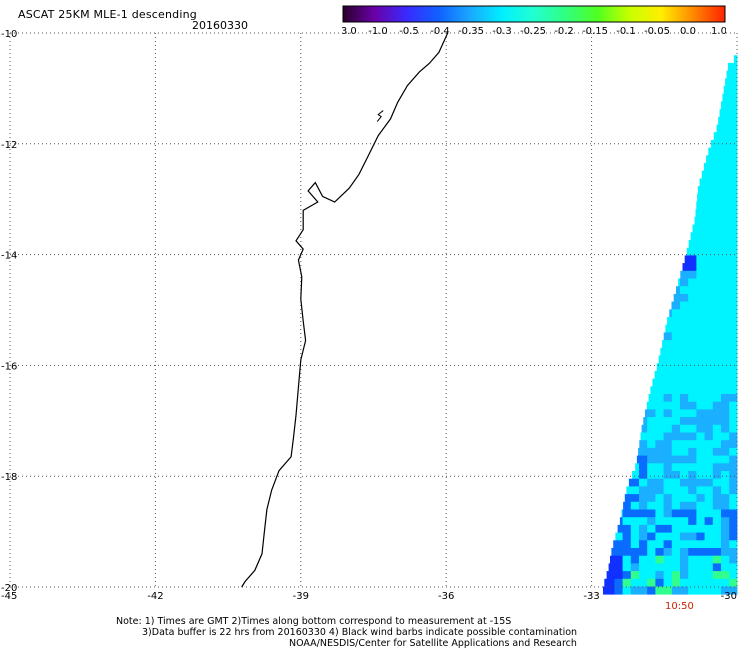 The height and width of the screenshot is (650, 740). I want to click on lon-tick-label: -42, so click(155, 596).